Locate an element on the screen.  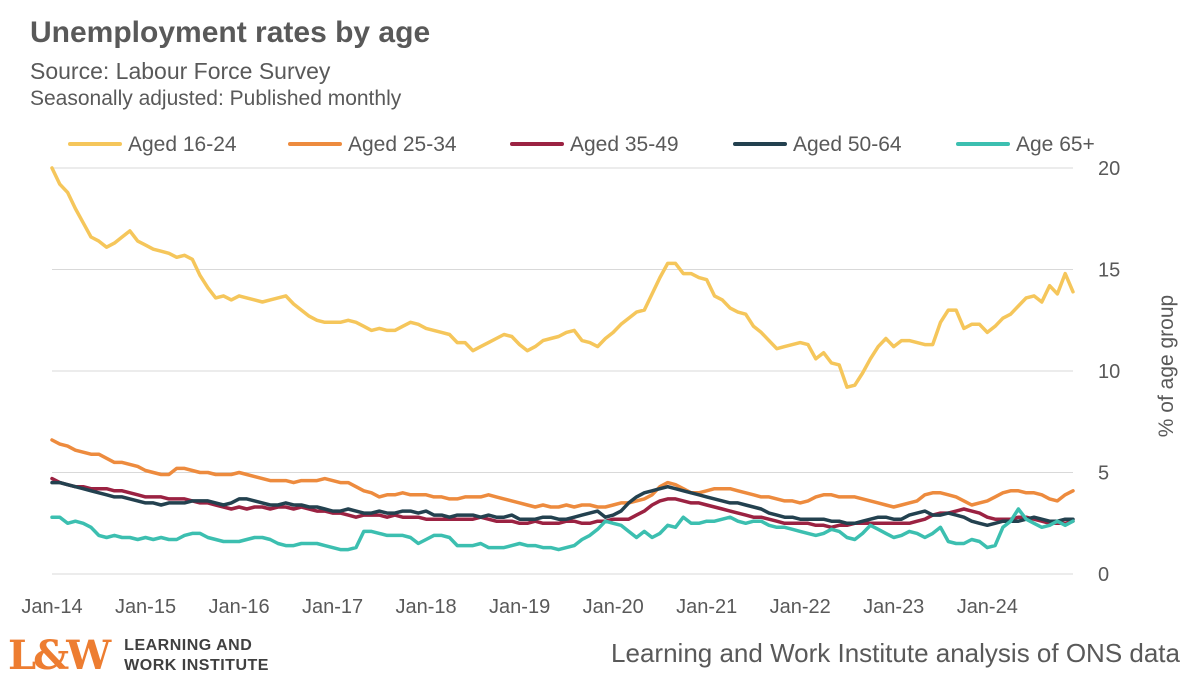
y-axis-label: % of age group is located at coordinates (1166, 366).